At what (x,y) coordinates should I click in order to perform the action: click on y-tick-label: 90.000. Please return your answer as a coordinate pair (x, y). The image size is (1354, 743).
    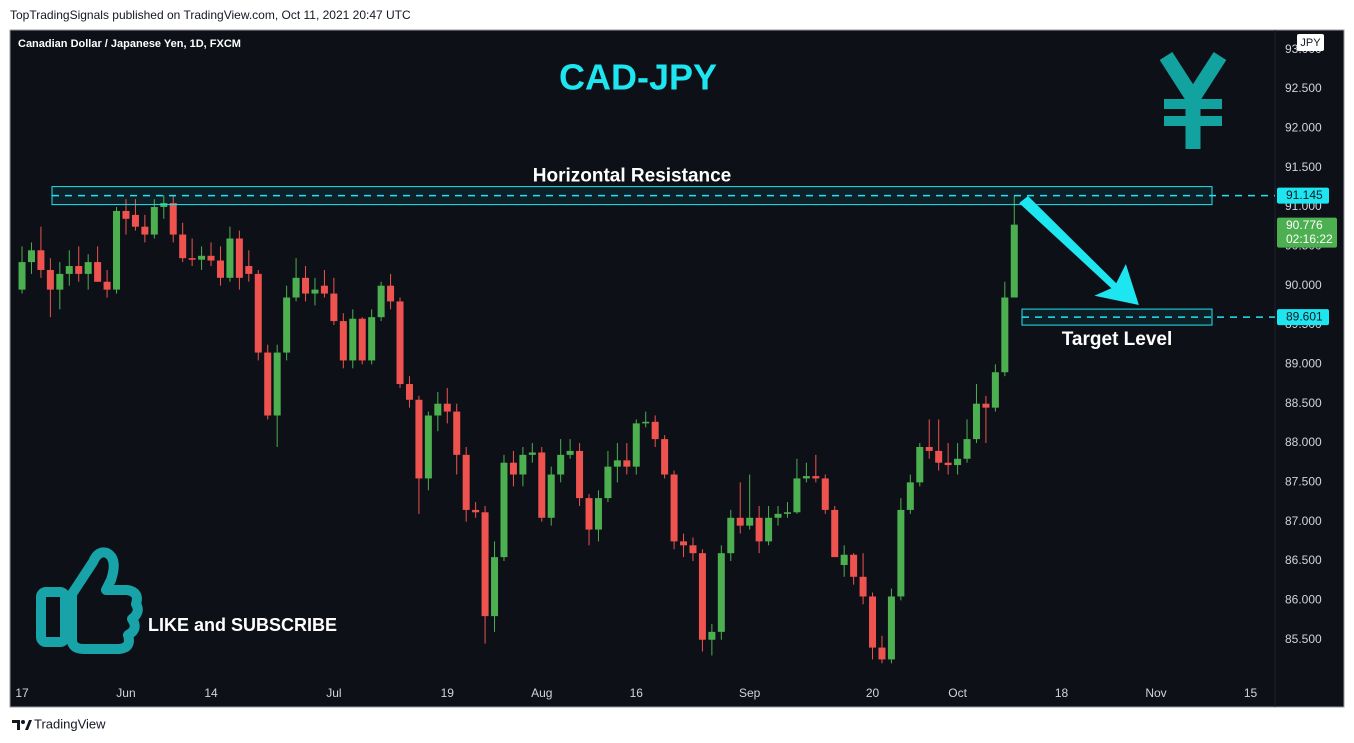
    Looking at the image, I should click on (1303, 285).